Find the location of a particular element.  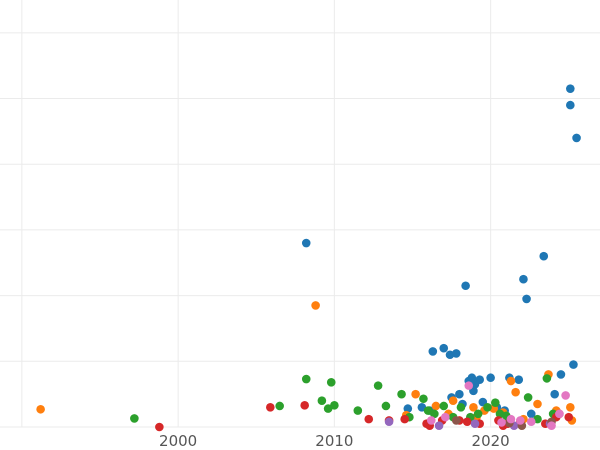

x-axis-ticks: 2000 2010 2020 is located at coordinates (334, 441).